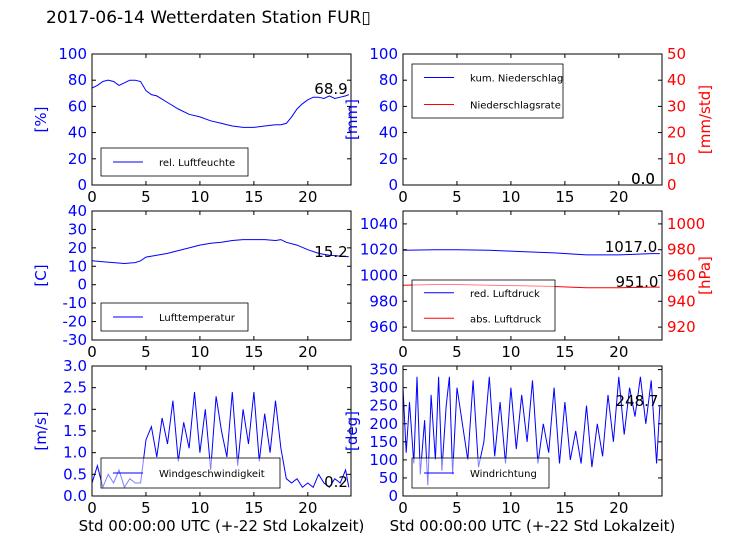 Image resolution: width=736 pixels, height=552 pixels. I want to click on figure-title: 2017-06-14 Wetterdaten Station FUR▯, so click(208, 18).